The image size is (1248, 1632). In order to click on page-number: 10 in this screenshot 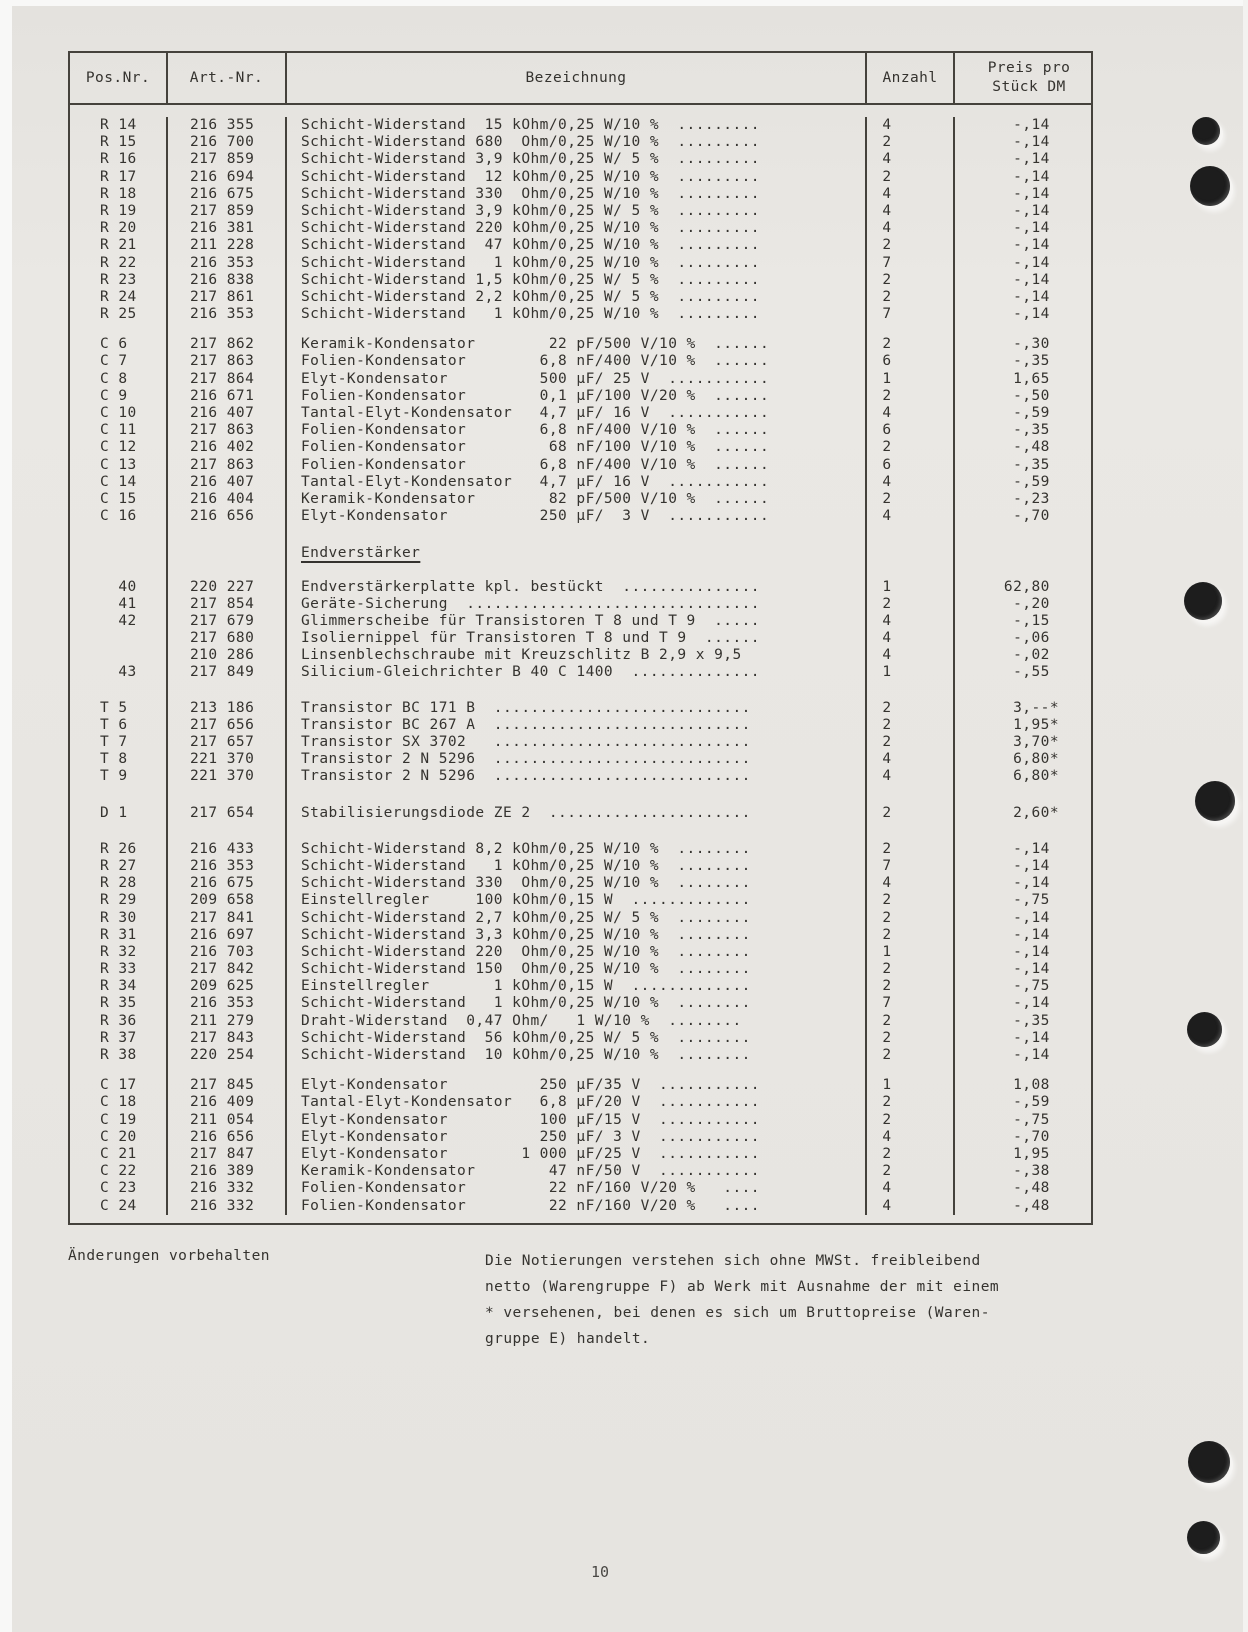, I will do `click(600, 1572)`.